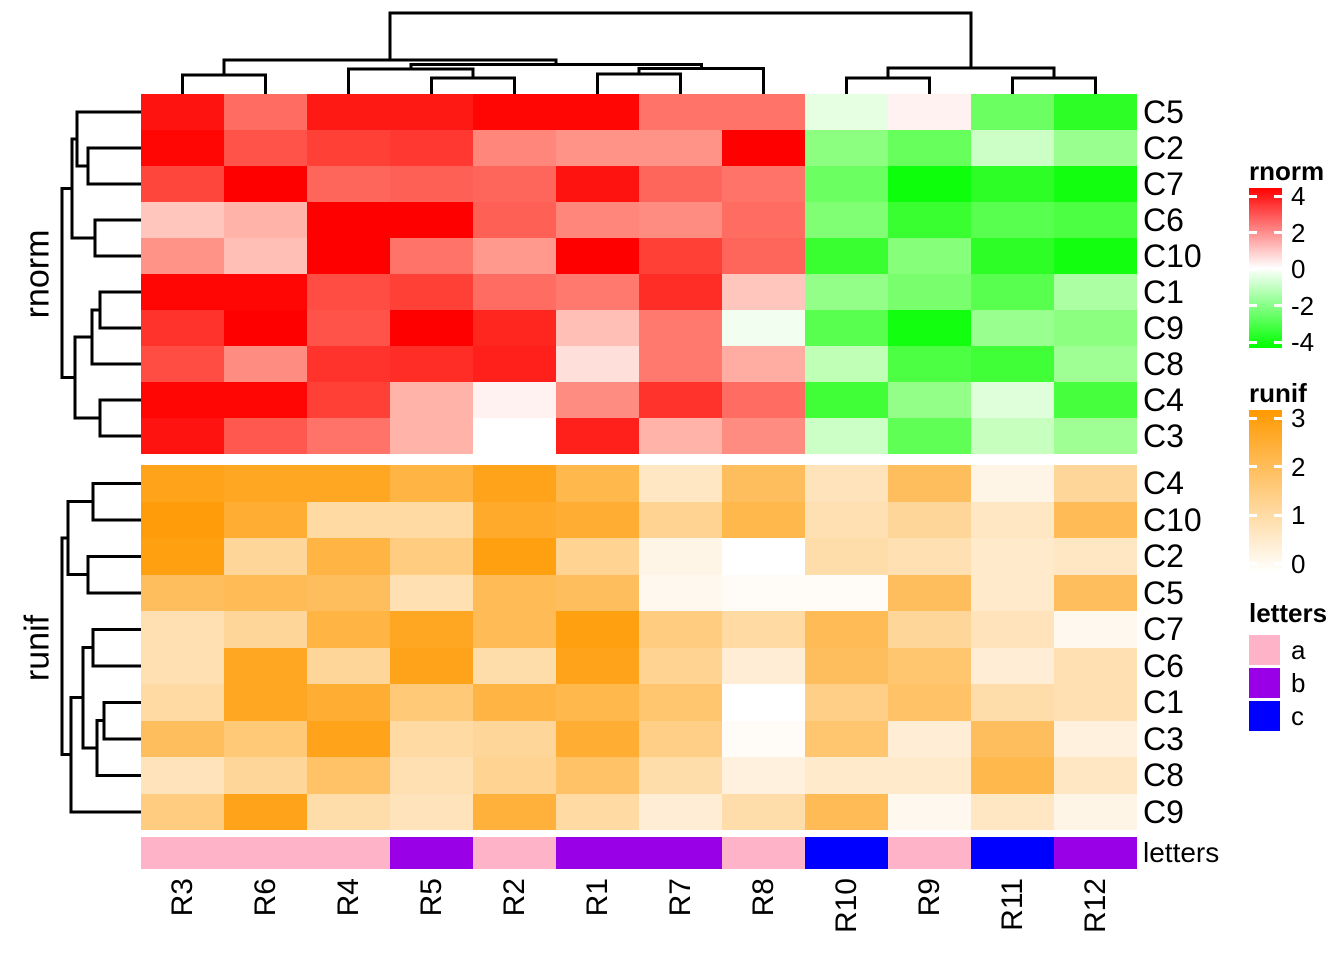 This screenshot has height=960, width=1344. I want to click on legend-tick-label: 0, so click(1298, 563).